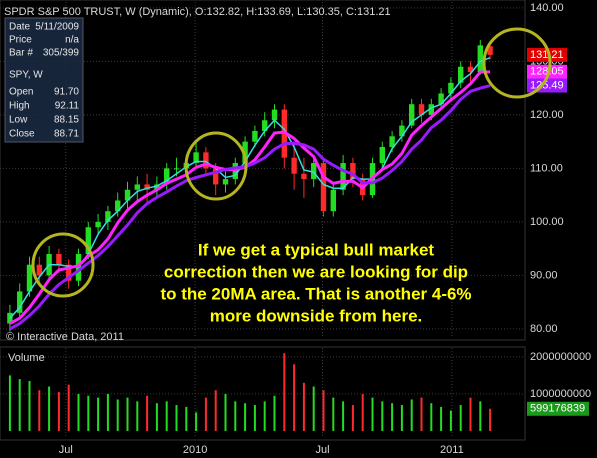 Image resolution: width=597 pixels, height=458 pixels. I want to click on info-value: 88.71, so click(66, 134).